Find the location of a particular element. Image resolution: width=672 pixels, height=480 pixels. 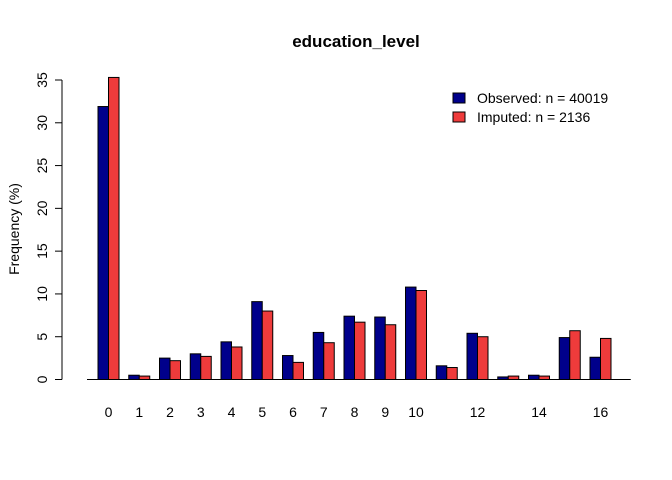

y-tick-label: 0 is located at coordinates (42, 379).